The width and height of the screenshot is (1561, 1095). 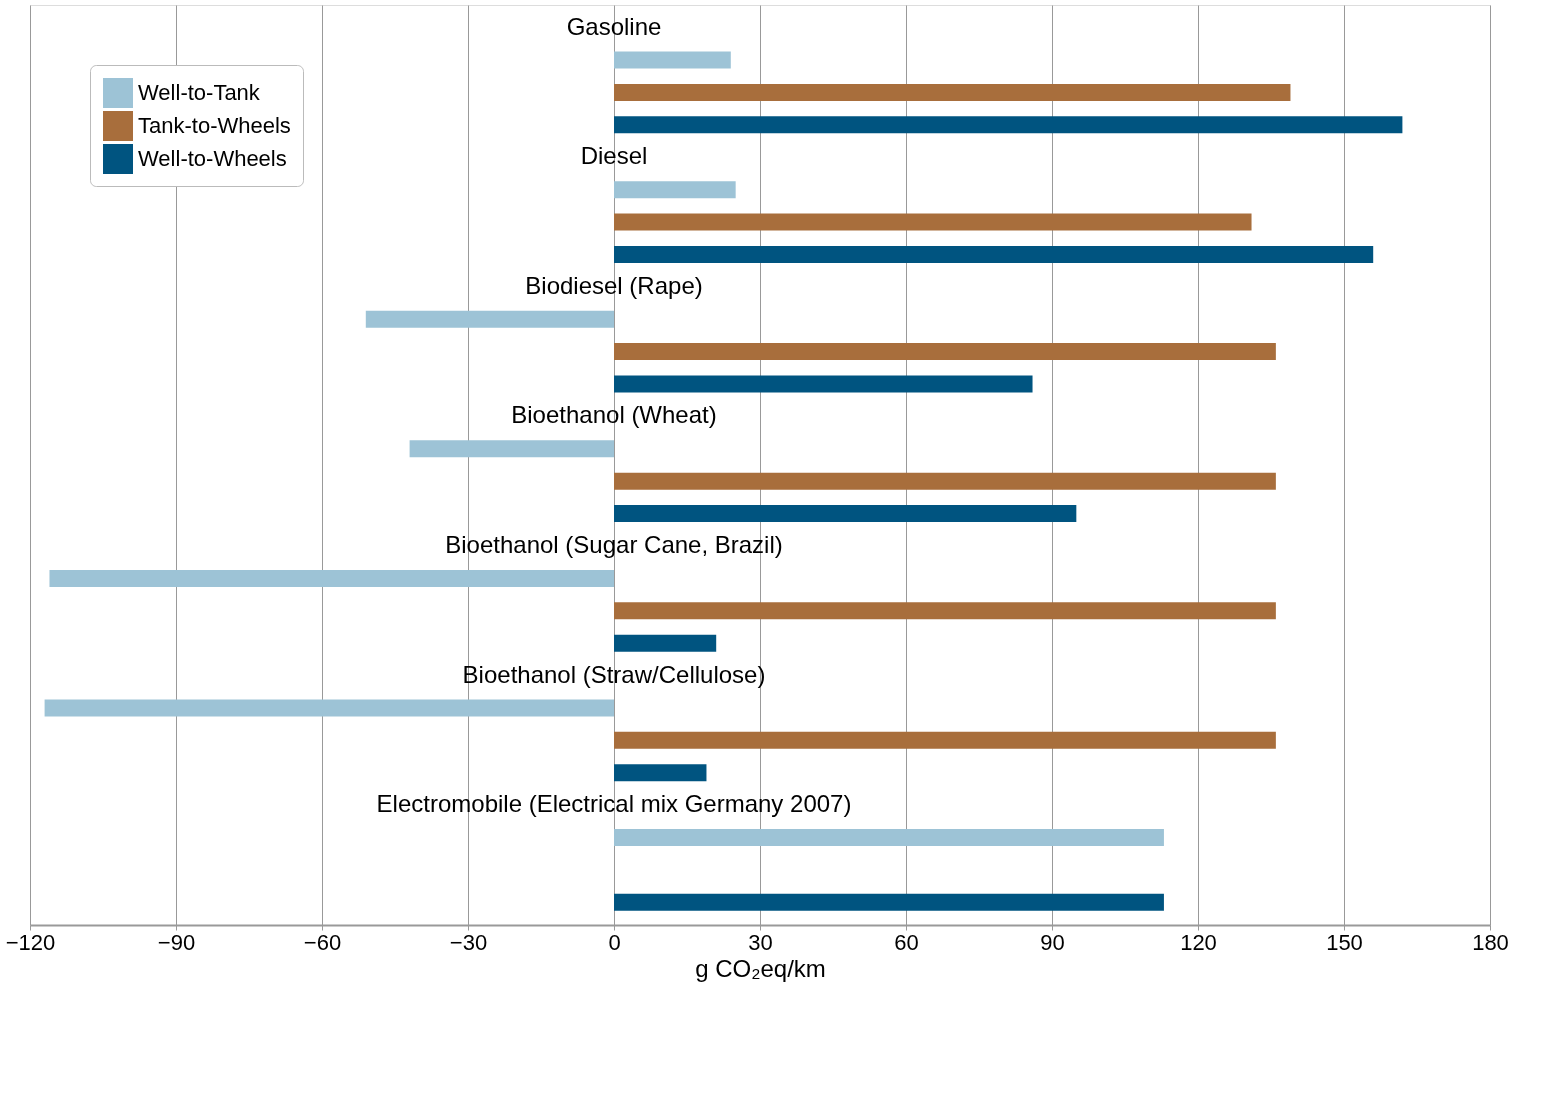 I want to click on x-tick-label: −120, so click(x=30, y=942).